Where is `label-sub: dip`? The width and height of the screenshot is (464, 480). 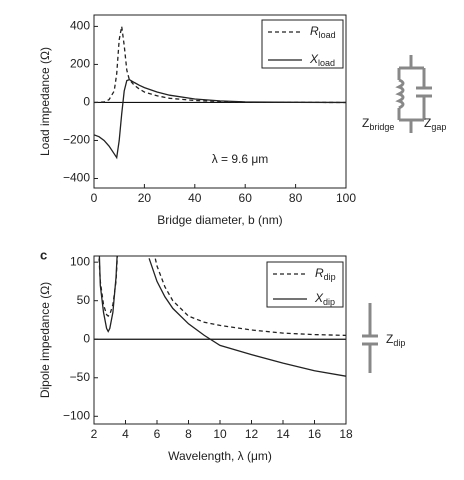
label-sub: dip is located at coordinates (399, 343).